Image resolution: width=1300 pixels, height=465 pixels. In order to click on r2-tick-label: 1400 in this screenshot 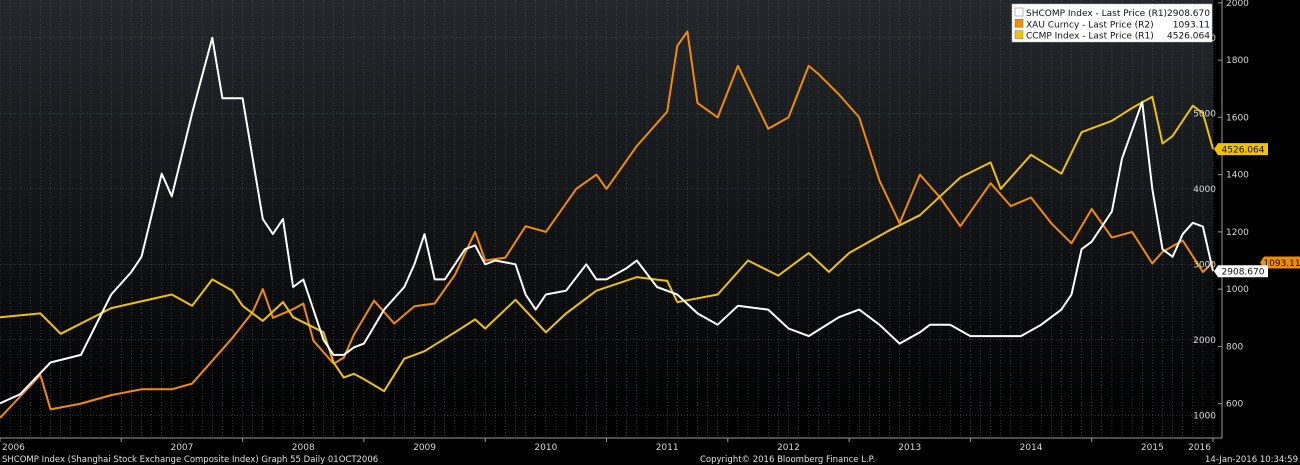, I will do `click(1237, 176)`.